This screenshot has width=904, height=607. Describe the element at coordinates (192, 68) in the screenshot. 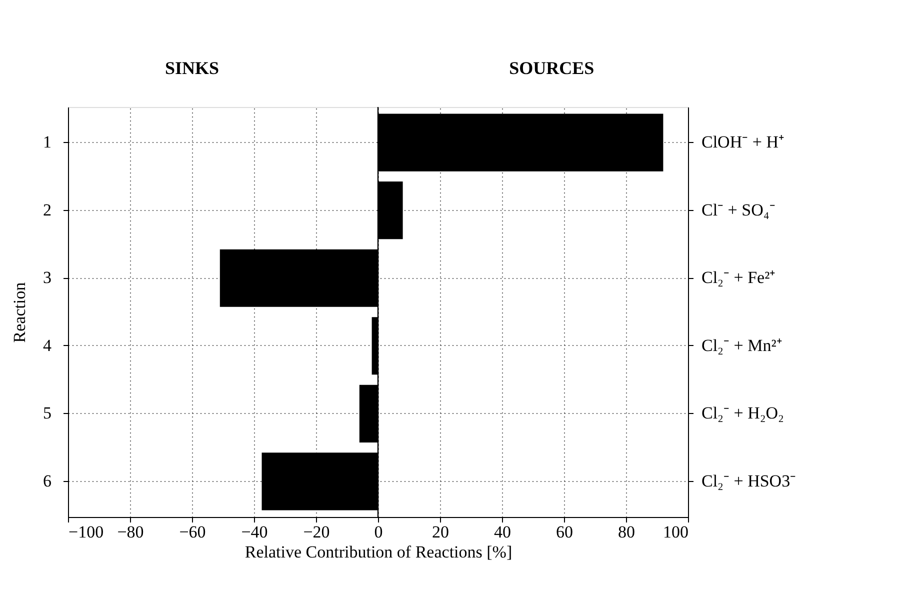

I see `text: SINKS` at that location.